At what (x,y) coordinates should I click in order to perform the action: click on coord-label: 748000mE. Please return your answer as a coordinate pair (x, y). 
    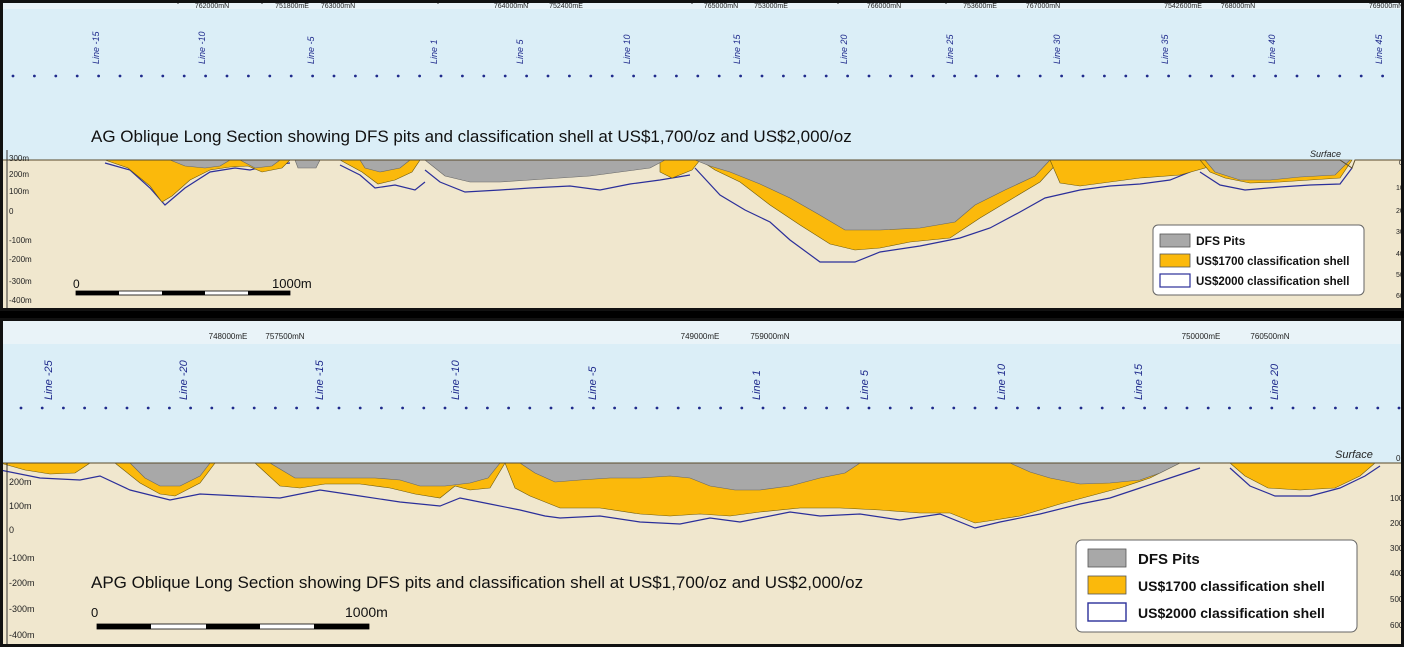
    Looking at the image, I should click on (228, 336).